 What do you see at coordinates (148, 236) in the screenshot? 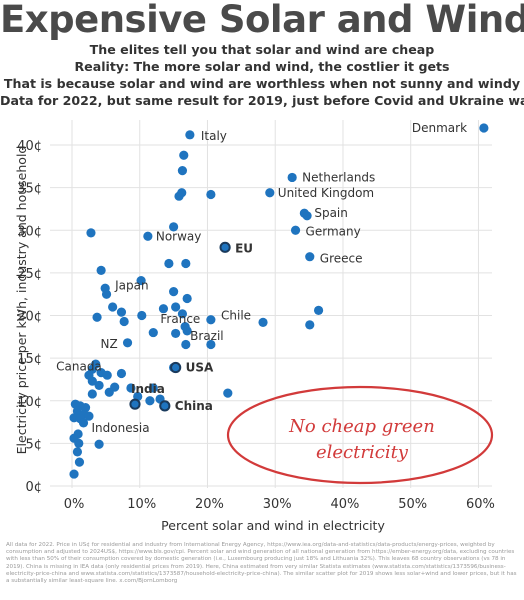
I see `data-point-norway` at bounding box center [148, 236].